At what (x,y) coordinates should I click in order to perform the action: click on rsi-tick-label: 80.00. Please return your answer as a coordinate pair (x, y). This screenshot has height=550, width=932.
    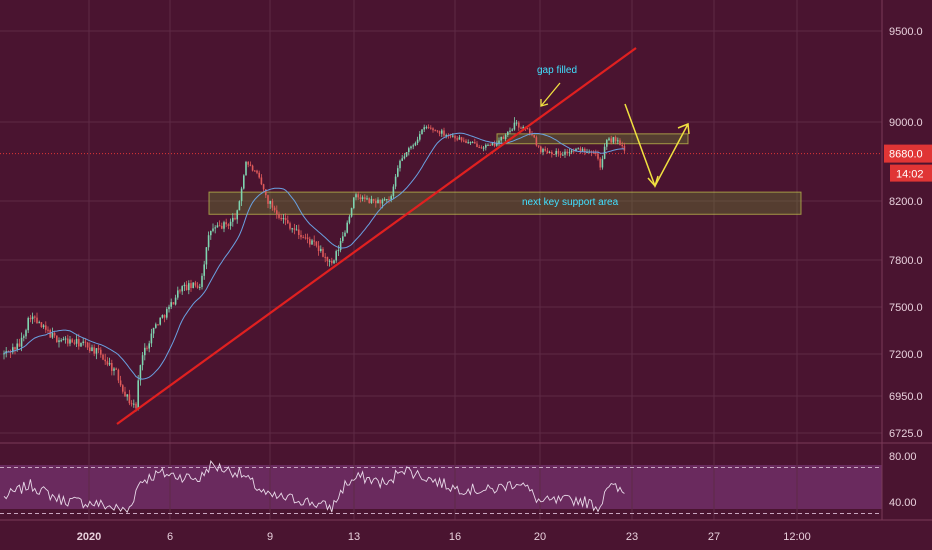
    Looking at the image, I should click on (903, 457).